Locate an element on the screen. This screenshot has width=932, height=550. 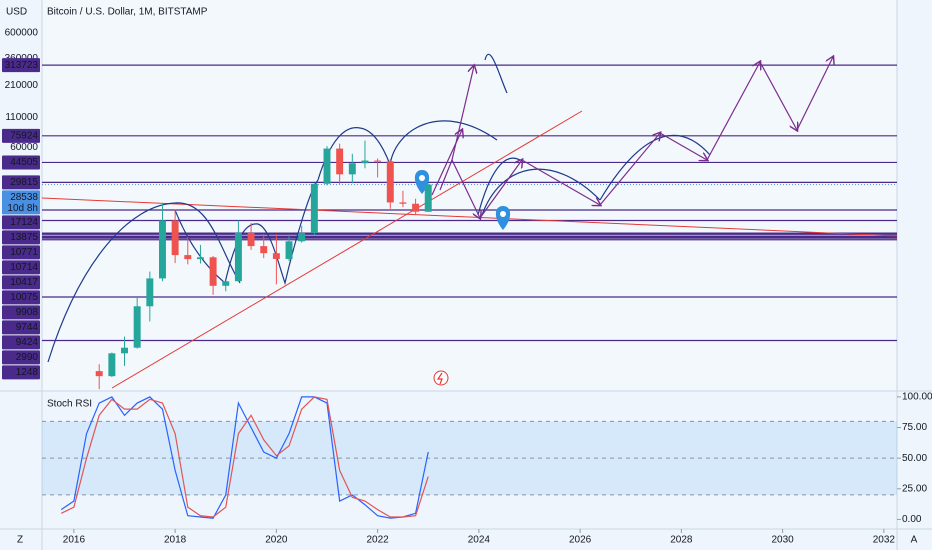
y-tick-label: 210000 is located at coordinates (22, 85).